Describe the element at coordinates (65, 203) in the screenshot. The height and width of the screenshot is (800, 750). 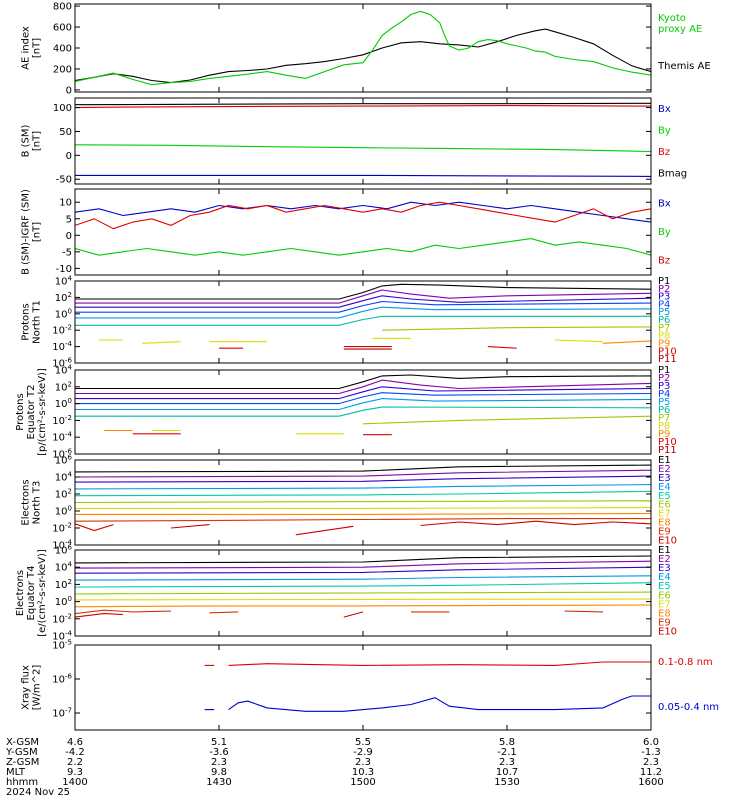
I see `y-tick-label: 10` at that location.